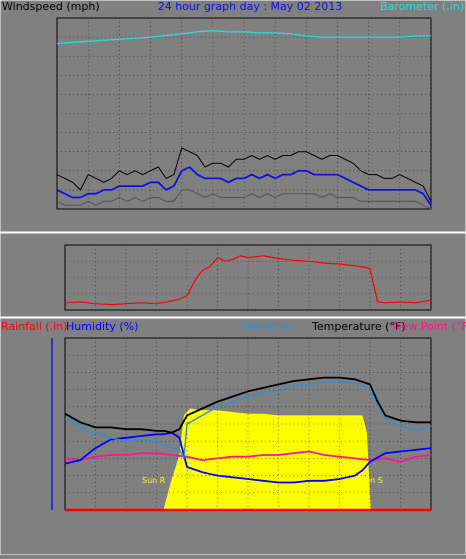  Describe the element at coordinates (34, 326) in the screenshot. I see `rainfall-axis-label: Rainfall (.in)` at that location.